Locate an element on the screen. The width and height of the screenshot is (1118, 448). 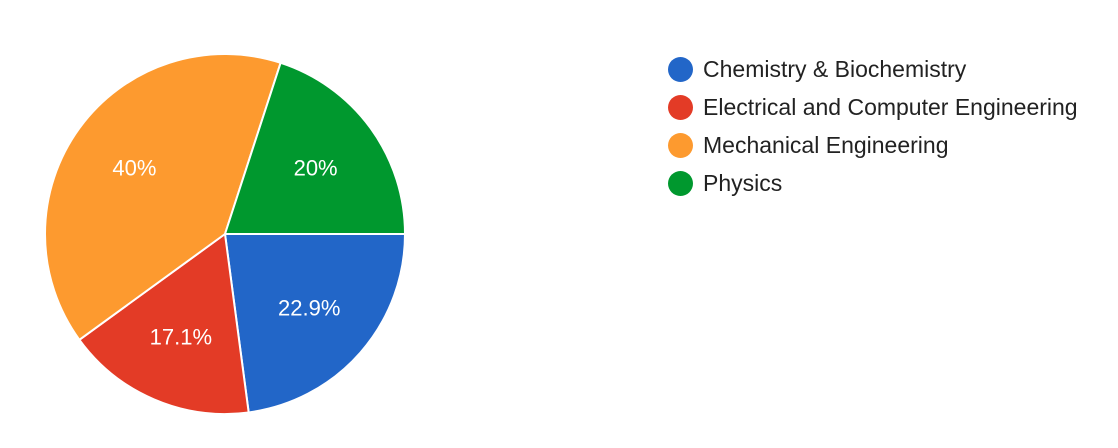
legend-swatch-chemistry is located at coordinates (680, 69).